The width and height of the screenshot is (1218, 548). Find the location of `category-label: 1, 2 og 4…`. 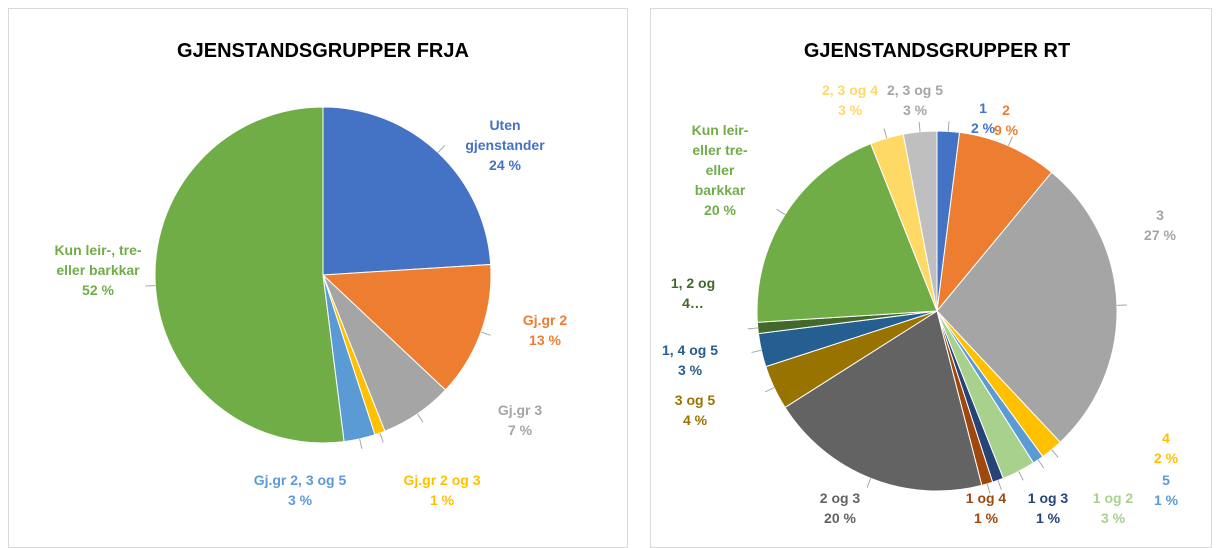

category-label: 1, 2 og 4… is located at coordinates (693, 293).